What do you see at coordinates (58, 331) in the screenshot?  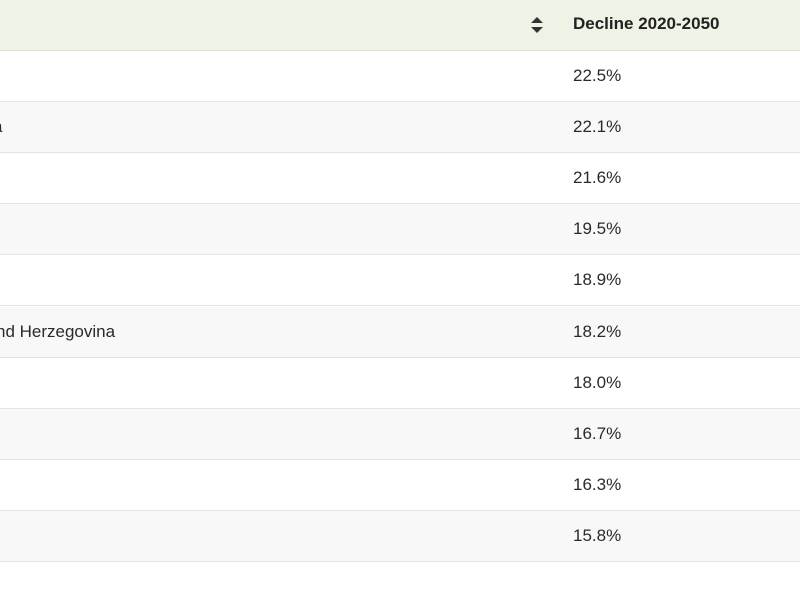 I see `cell-country: nd Herzegovina` at bounding box center [58, 331].